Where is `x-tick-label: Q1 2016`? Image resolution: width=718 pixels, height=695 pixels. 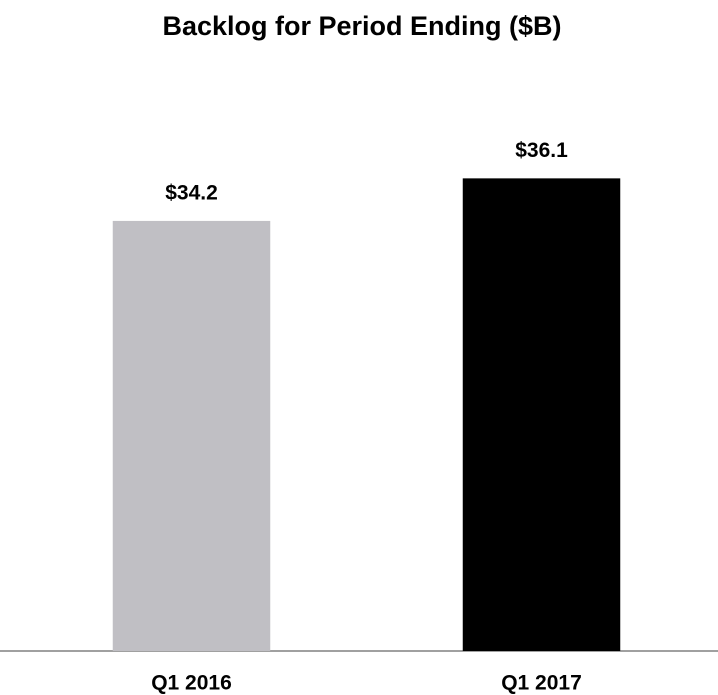 x-tick-label: Q1 2016 is located at coordinates (191, 683).